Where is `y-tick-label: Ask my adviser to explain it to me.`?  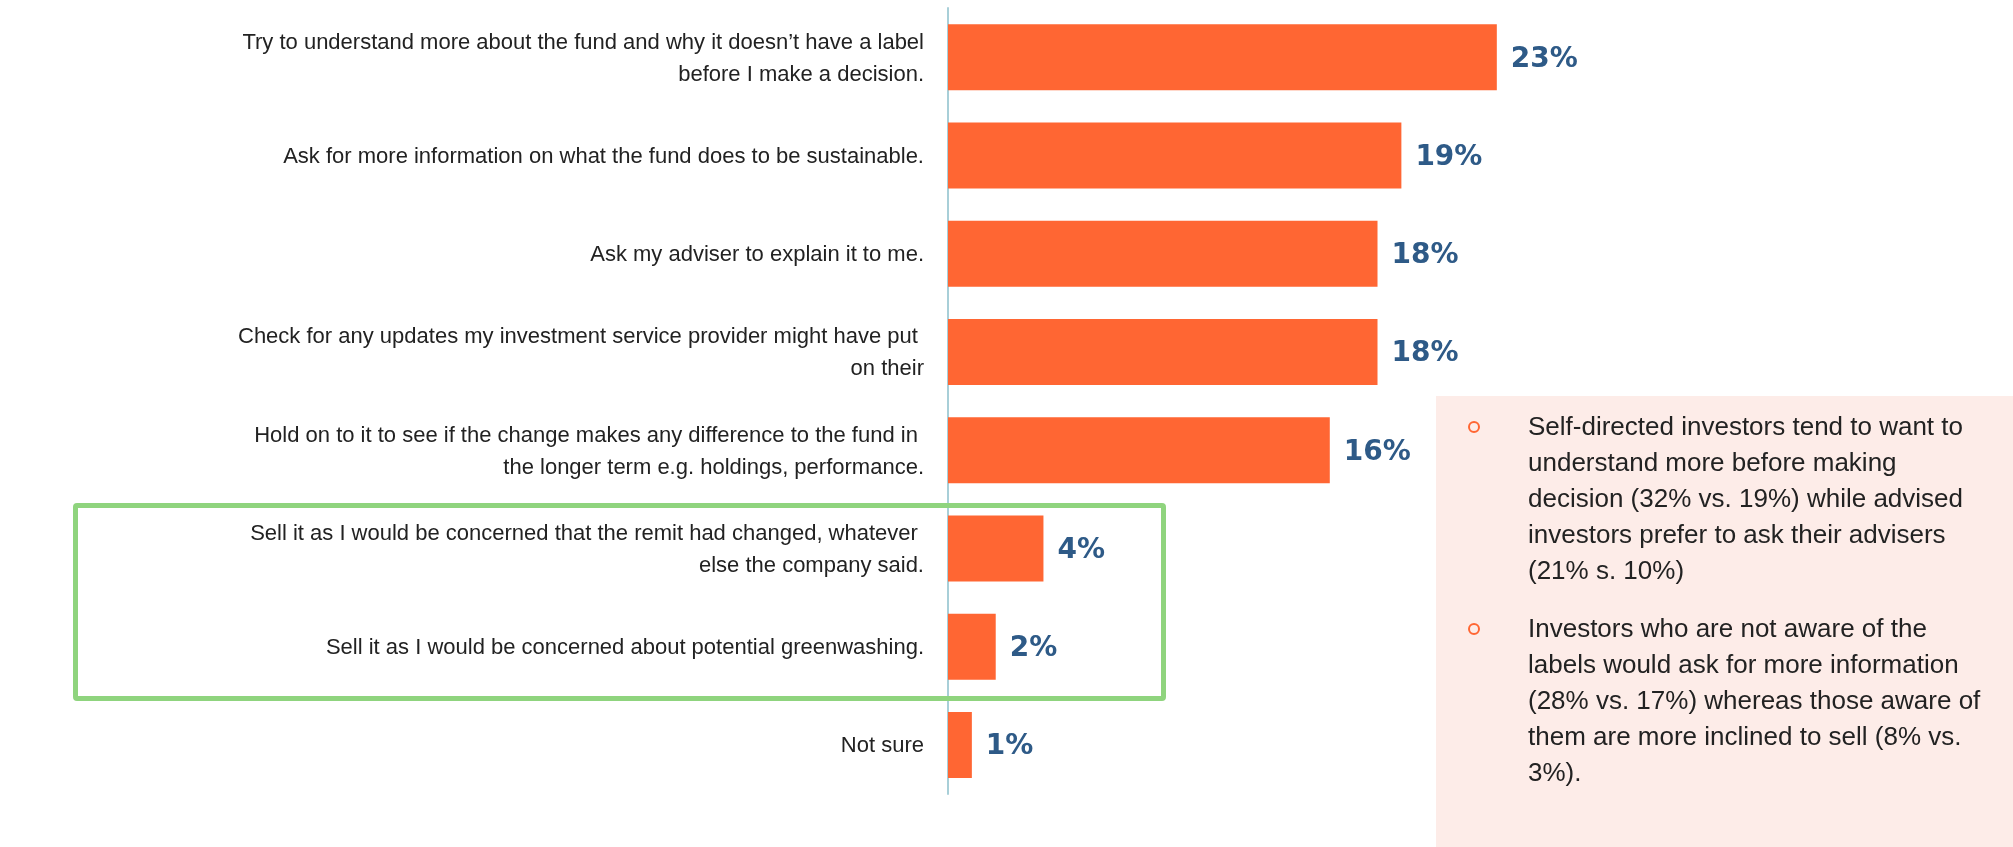
y-tick-label: Ask my adviser to explain it to me. is located at coordinates (757, 254).